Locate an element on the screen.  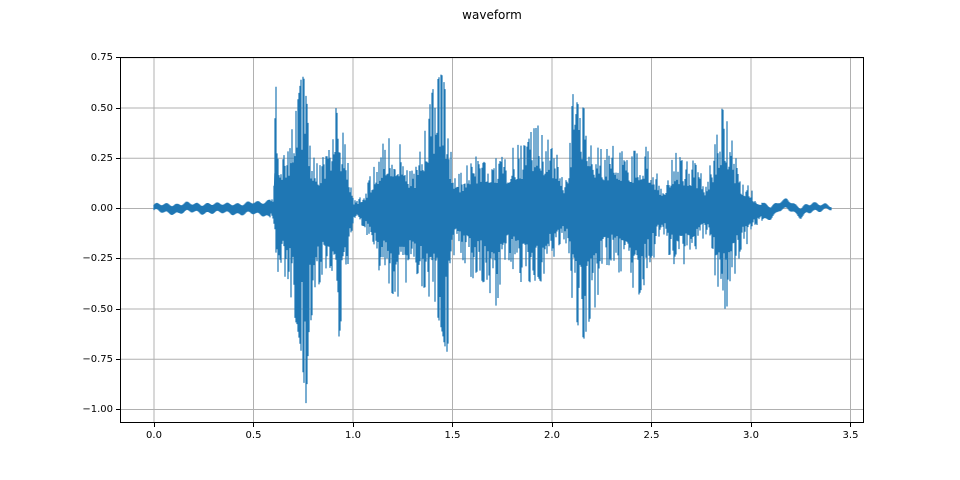
x-tick-label: 2.0 is located at coordinates (552, 435).